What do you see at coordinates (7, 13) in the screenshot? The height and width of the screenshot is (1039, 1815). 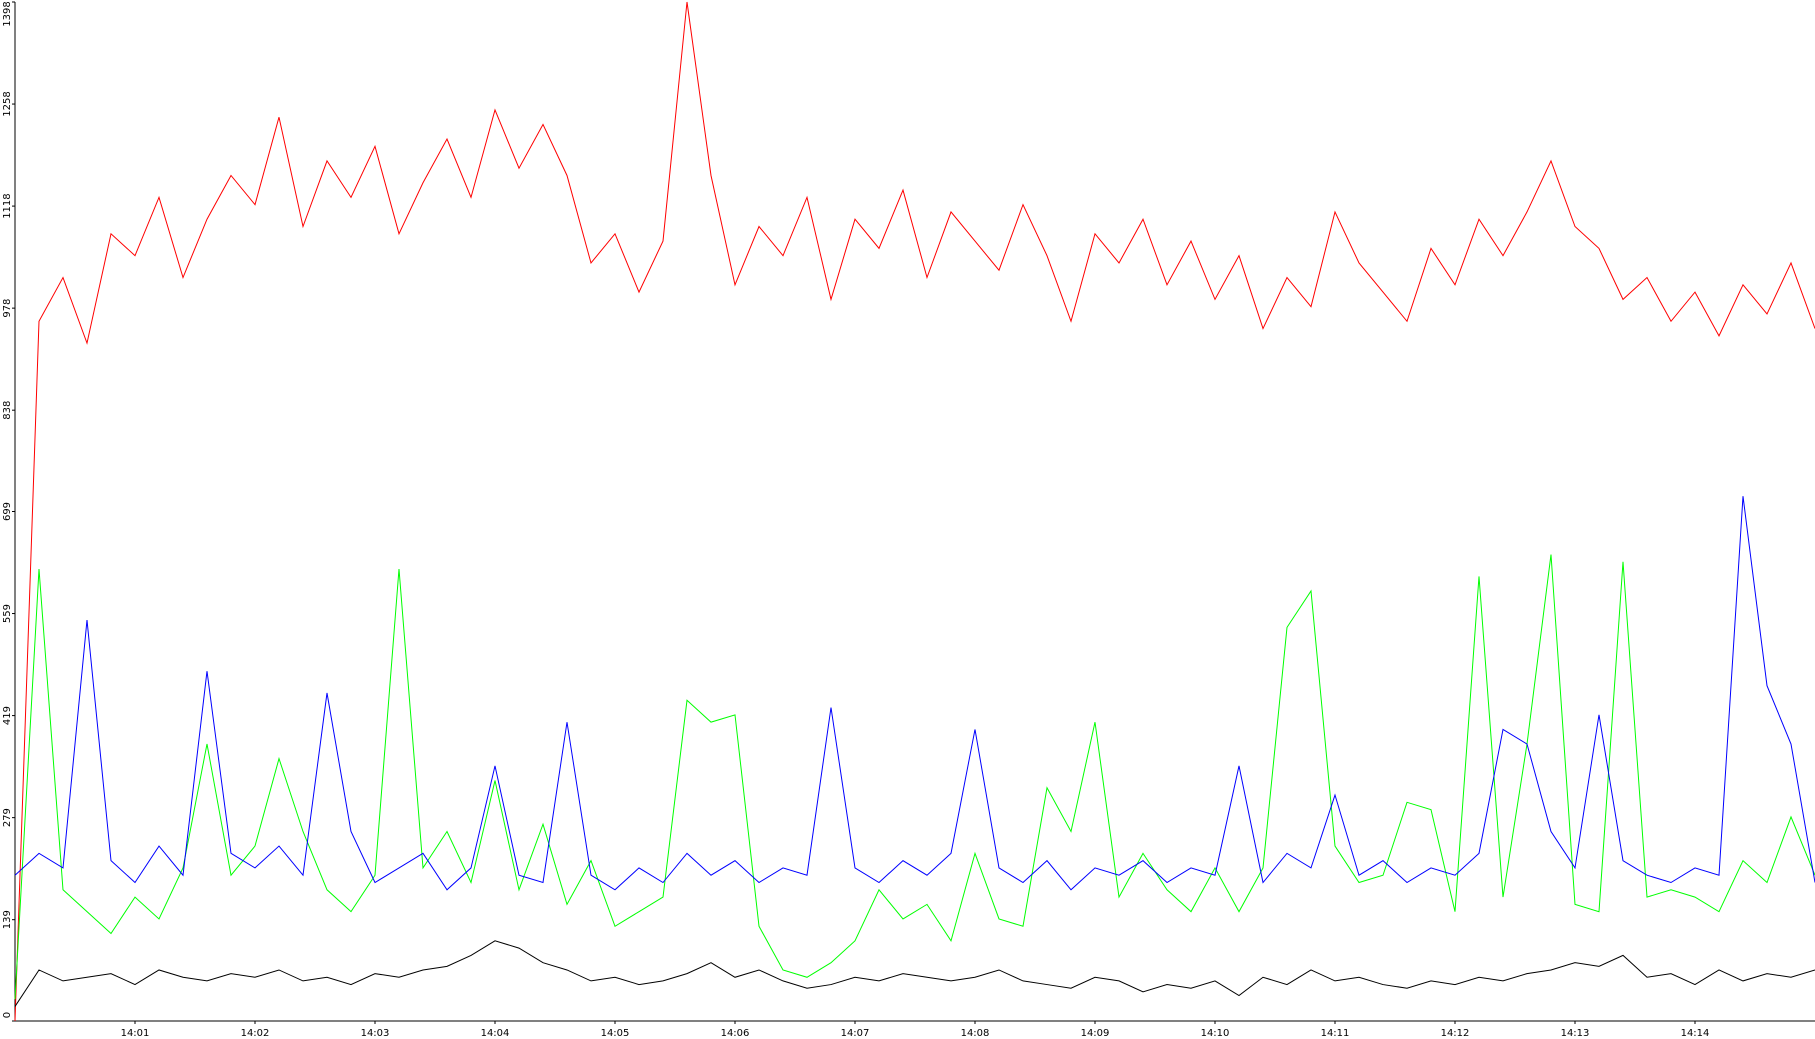 I see `y-tick-label: 1398` at bounding box center [7, 13].